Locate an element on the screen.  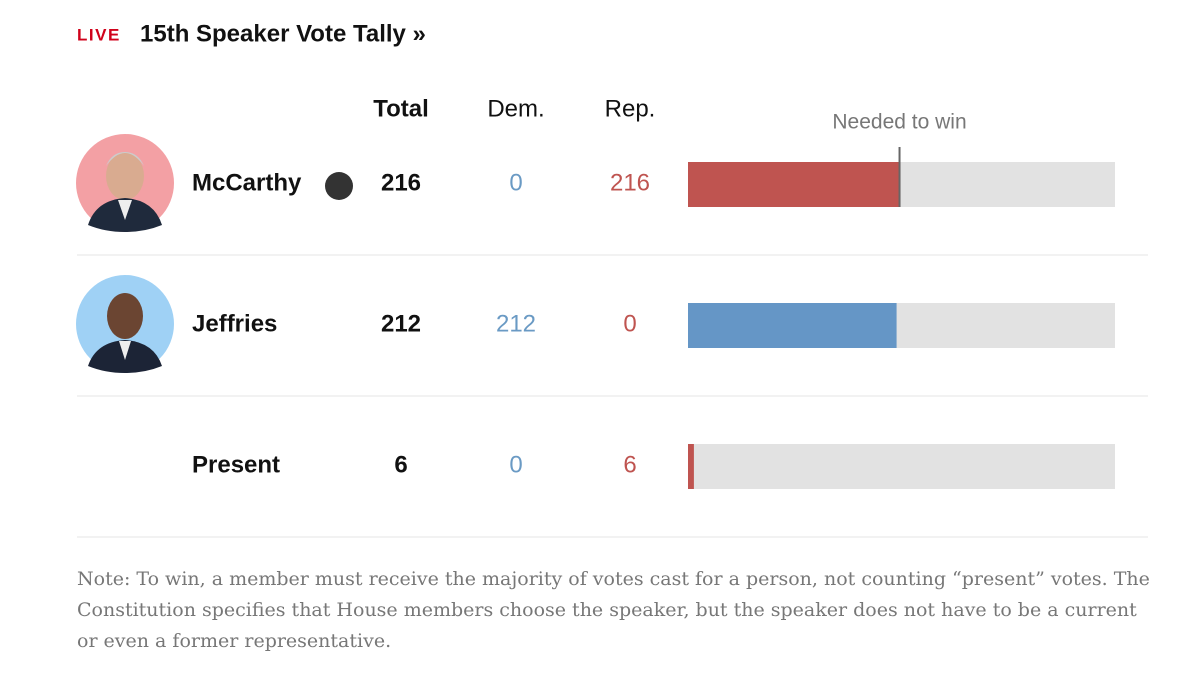
column-header: Dem. is located at coordinates (515, 108).